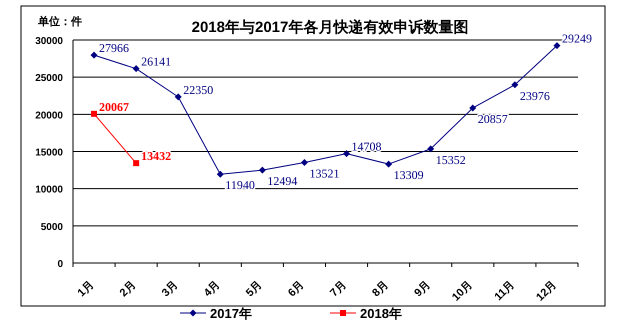 This screenshot has width=618, height=330. Describe the element at coordinates (231, 313) in the screenshot. I see `legend-label: 2017年` at that location.